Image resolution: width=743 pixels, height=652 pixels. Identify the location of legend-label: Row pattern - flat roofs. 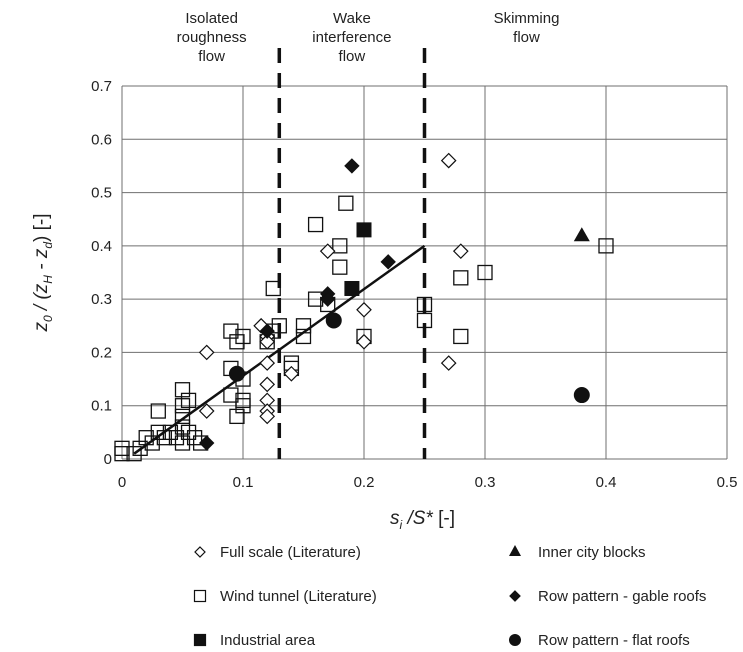
(614, 640).